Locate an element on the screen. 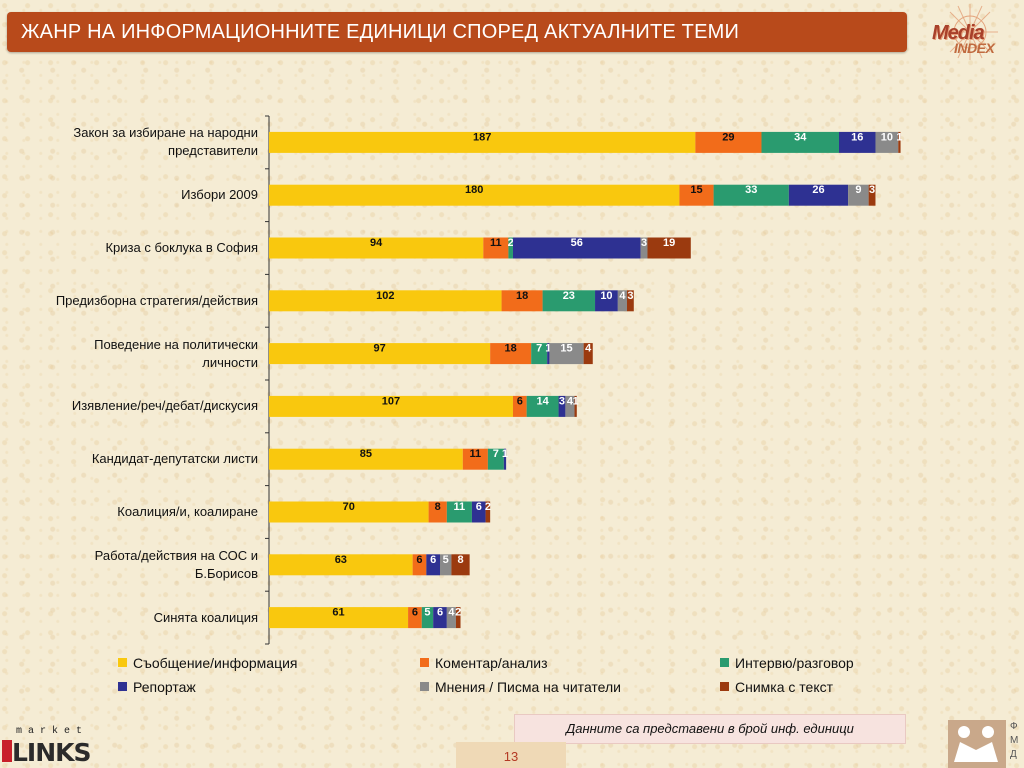 The image size is (1024, 768). data-label: 10 is located at coordinates (887, 137).